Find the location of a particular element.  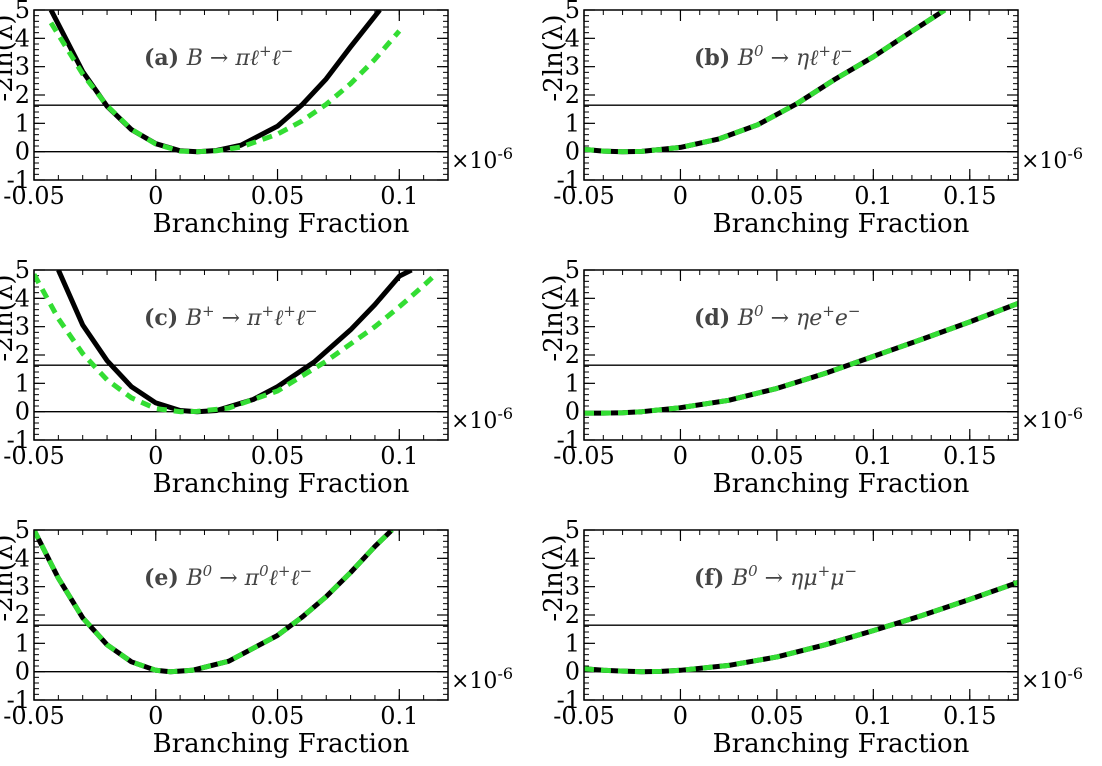

panel-label: (c) B+ → π+ℓ+ℓ− is located at coordinates (231, 316).